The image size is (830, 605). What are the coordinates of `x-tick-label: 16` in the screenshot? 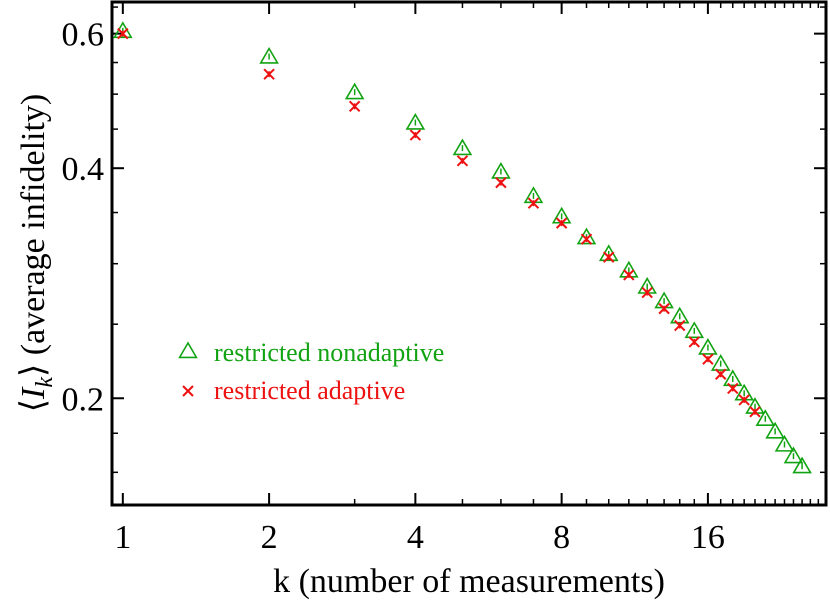 It's located at (708, 537).